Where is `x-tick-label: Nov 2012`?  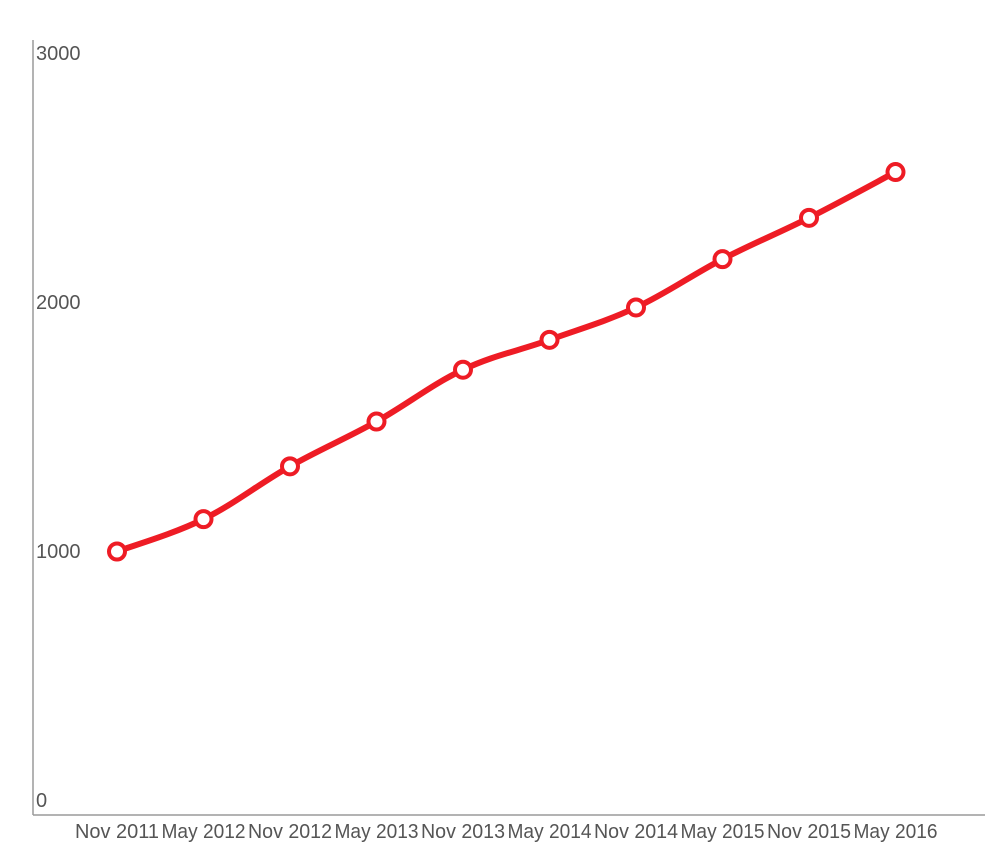 x-tick-label: Nov 2012 is located at coordinates (290, 832).